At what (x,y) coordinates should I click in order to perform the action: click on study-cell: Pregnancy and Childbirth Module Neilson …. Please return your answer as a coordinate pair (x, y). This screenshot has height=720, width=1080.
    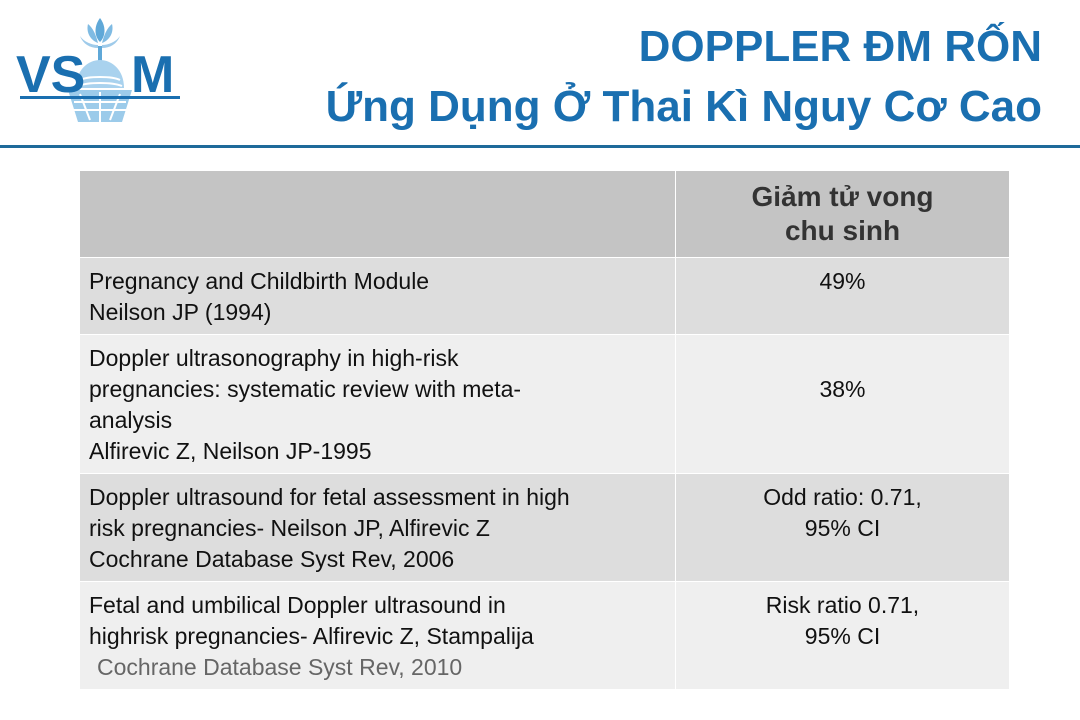
    Looking at the image, I should click on (377, 296).